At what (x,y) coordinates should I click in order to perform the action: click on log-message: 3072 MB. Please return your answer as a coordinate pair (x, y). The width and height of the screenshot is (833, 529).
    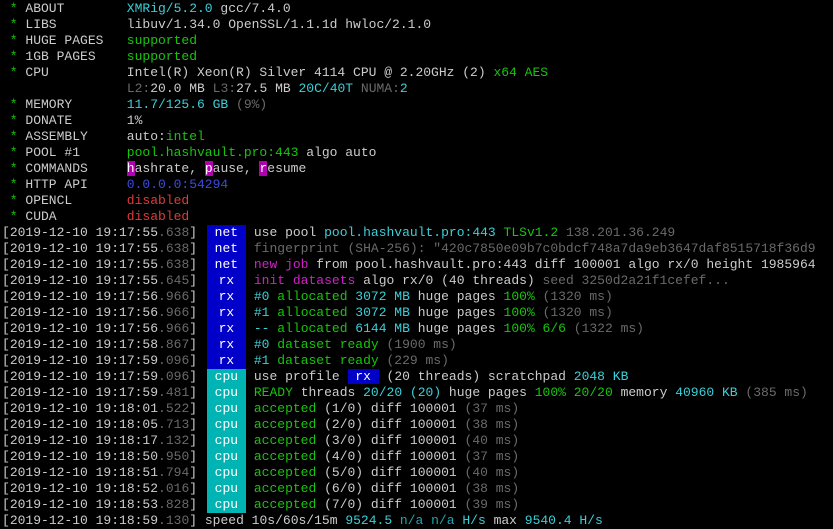
    Looking at the image, I should click on (378, 296).